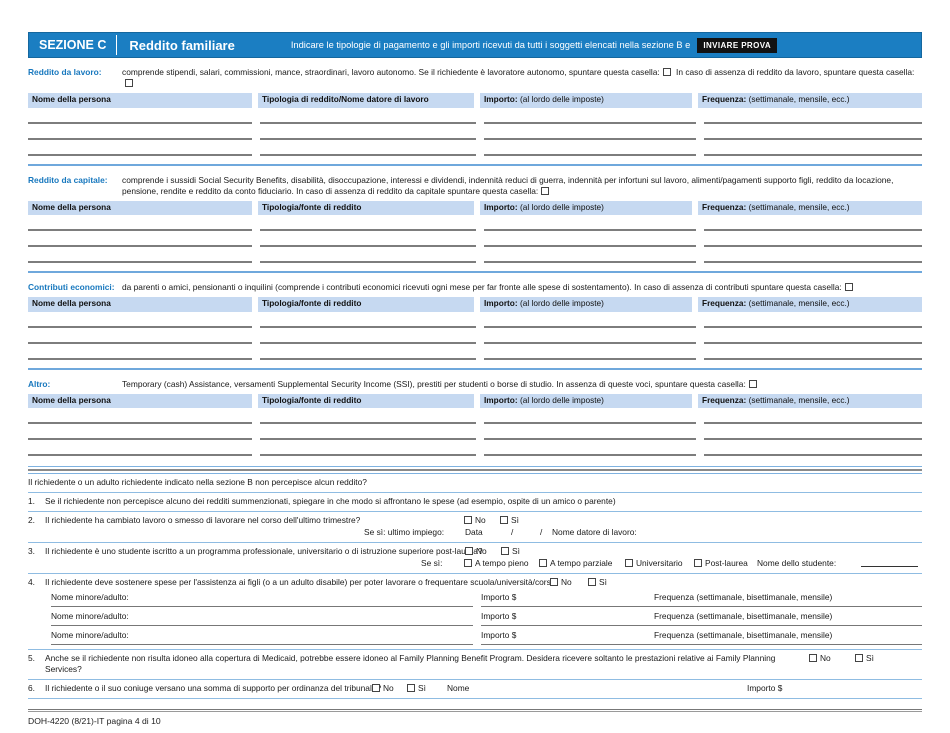 This screenshot has height=733, width=950. What do you see at coordinates (366, 304) in the screenshot?
I see `column-header-type: Tipologia/fonte di reddito` at bounding box center [366, 304].